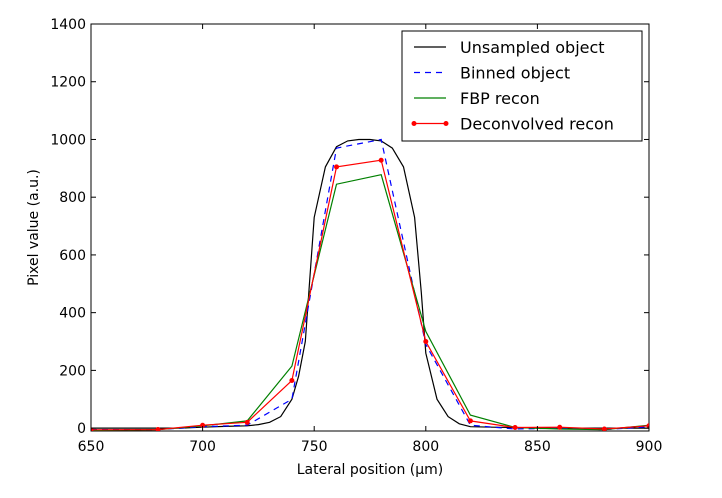  I want to click on legend-label: Deconvolved recon, so click(537, 124).